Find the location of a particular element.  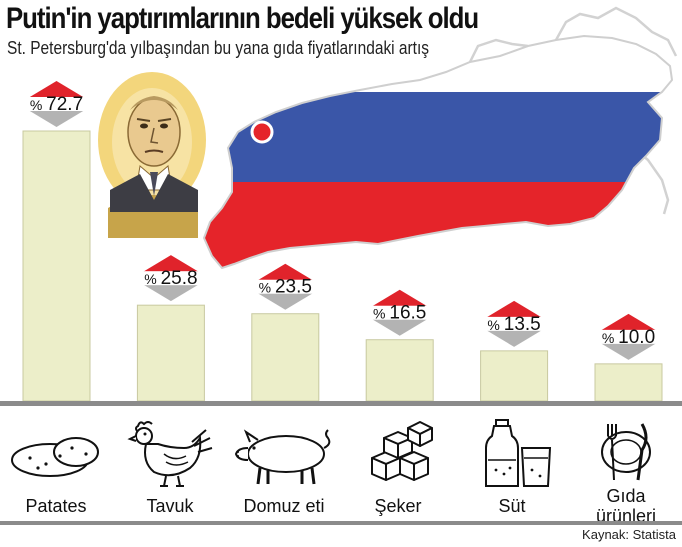

value-label-1: % 72.7 is located at coordinates (56, 104).